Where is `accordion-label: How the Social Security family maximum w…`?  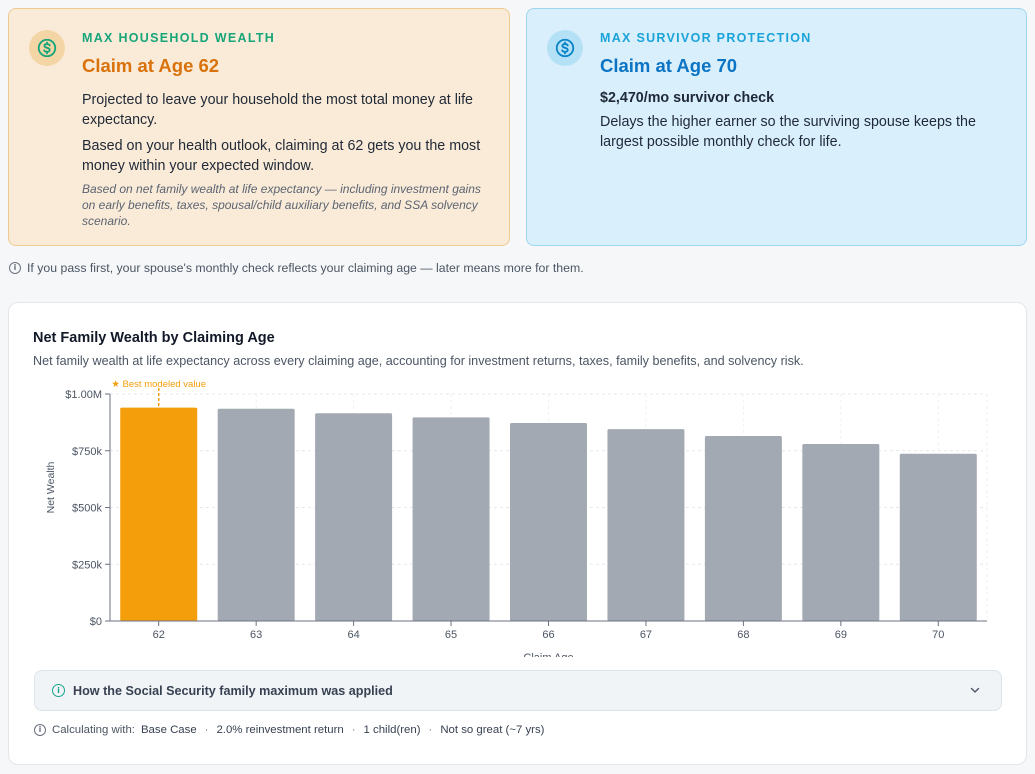
accordion-label: How the Social Security family maximum w… is located at coordinates (233, 690).